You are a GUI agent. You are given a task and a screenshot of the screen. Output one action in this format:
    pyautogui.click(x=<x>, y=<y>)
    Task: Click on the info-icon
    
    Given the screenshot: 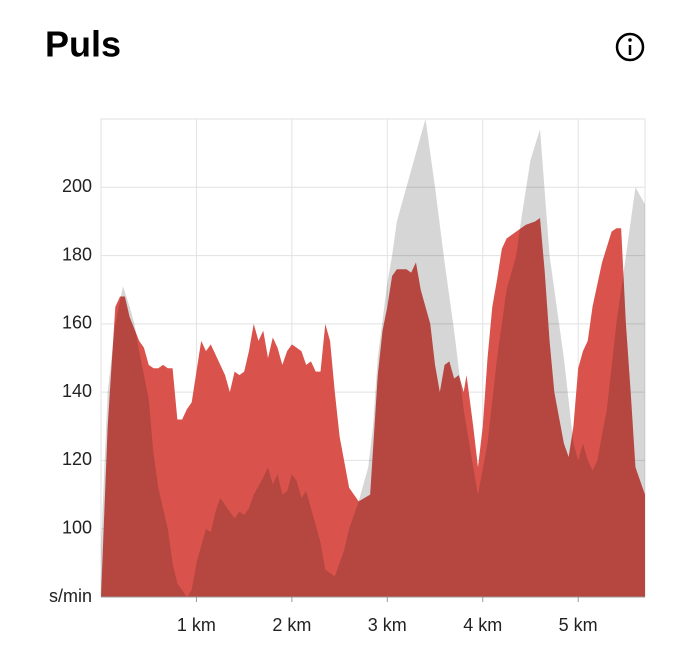 What is the action you would take?
    pyautogui.click(x=630, y=47)
    